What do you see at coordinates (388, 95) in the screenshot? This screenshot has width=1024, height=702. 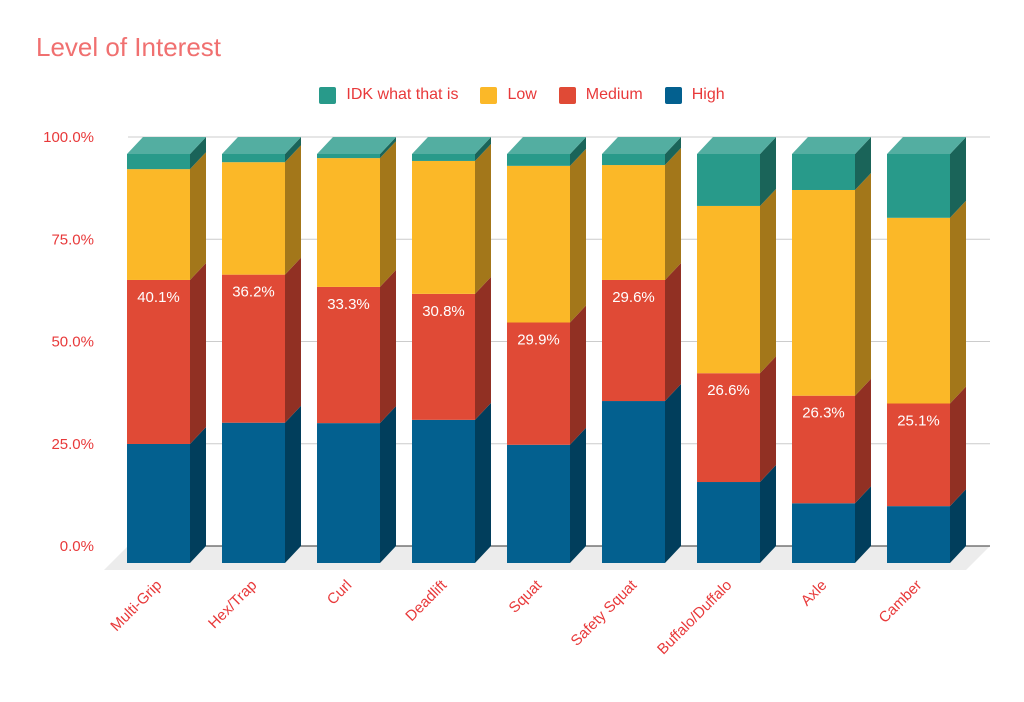 I see `legend-item: IDK what that is` at bounding box center [388, 95].